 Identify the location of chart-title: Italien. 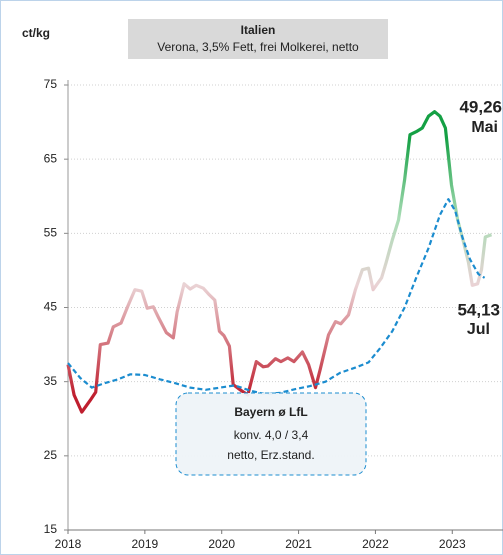
(258, 30).